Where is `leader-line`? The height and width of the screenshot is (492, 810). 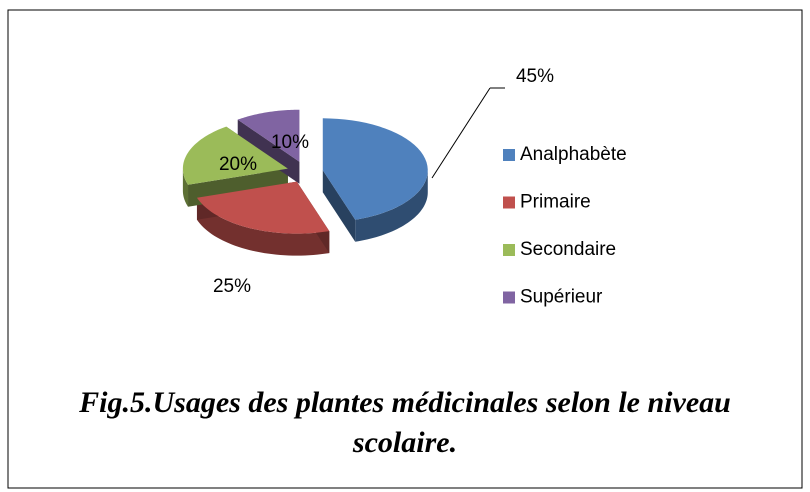
leader-line is located at coordinates (461, 133).